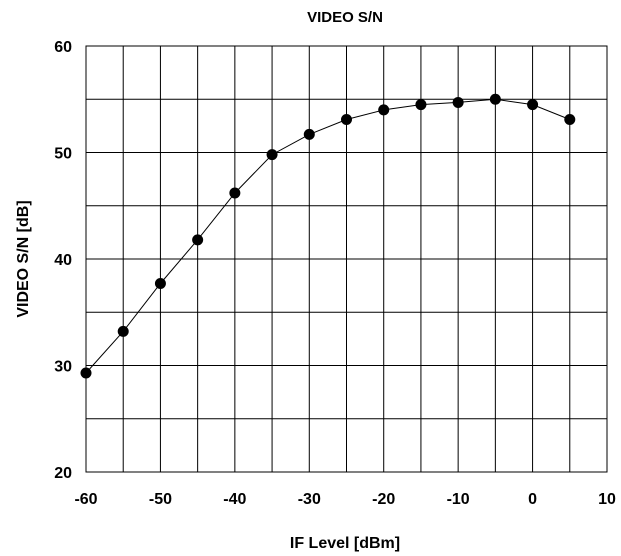 This screenshot has height=556, width=621. I want to click on x-tick-label: -60, so click(85, 499).